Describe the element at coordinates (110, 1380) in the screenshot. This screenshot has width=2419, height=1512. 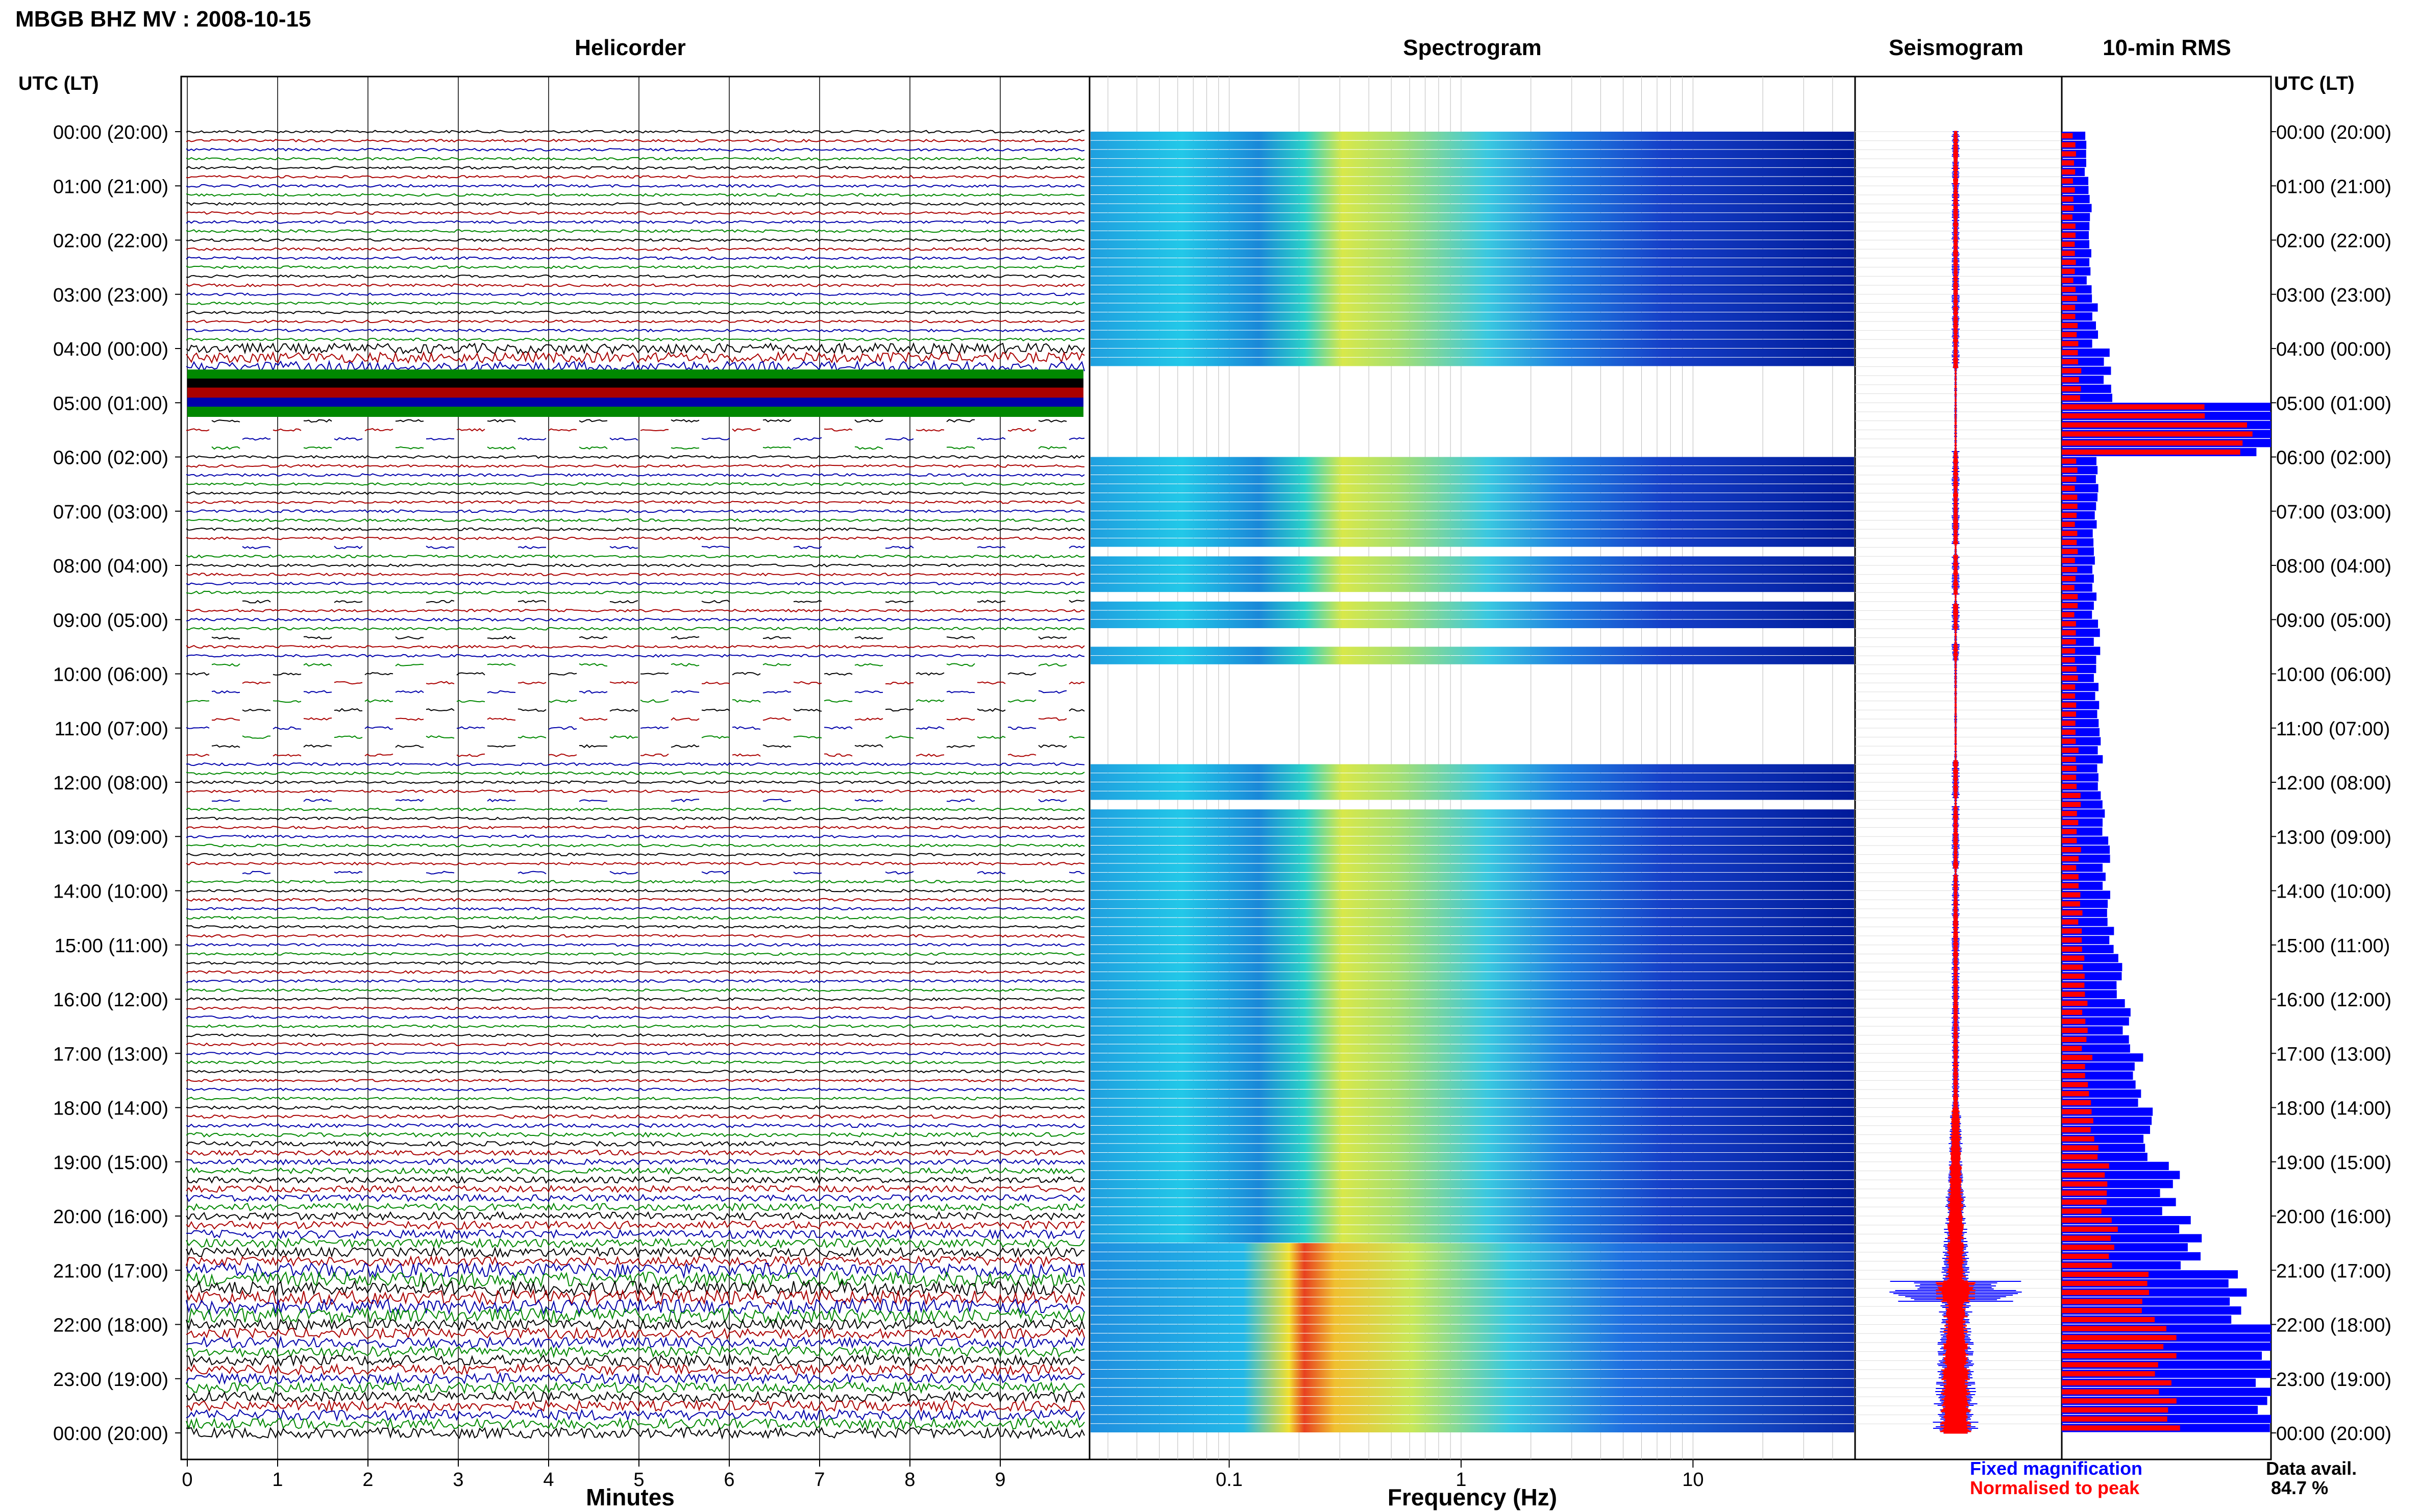
I see `time-tick-label-left: 23:00 (19:00)` at that location.